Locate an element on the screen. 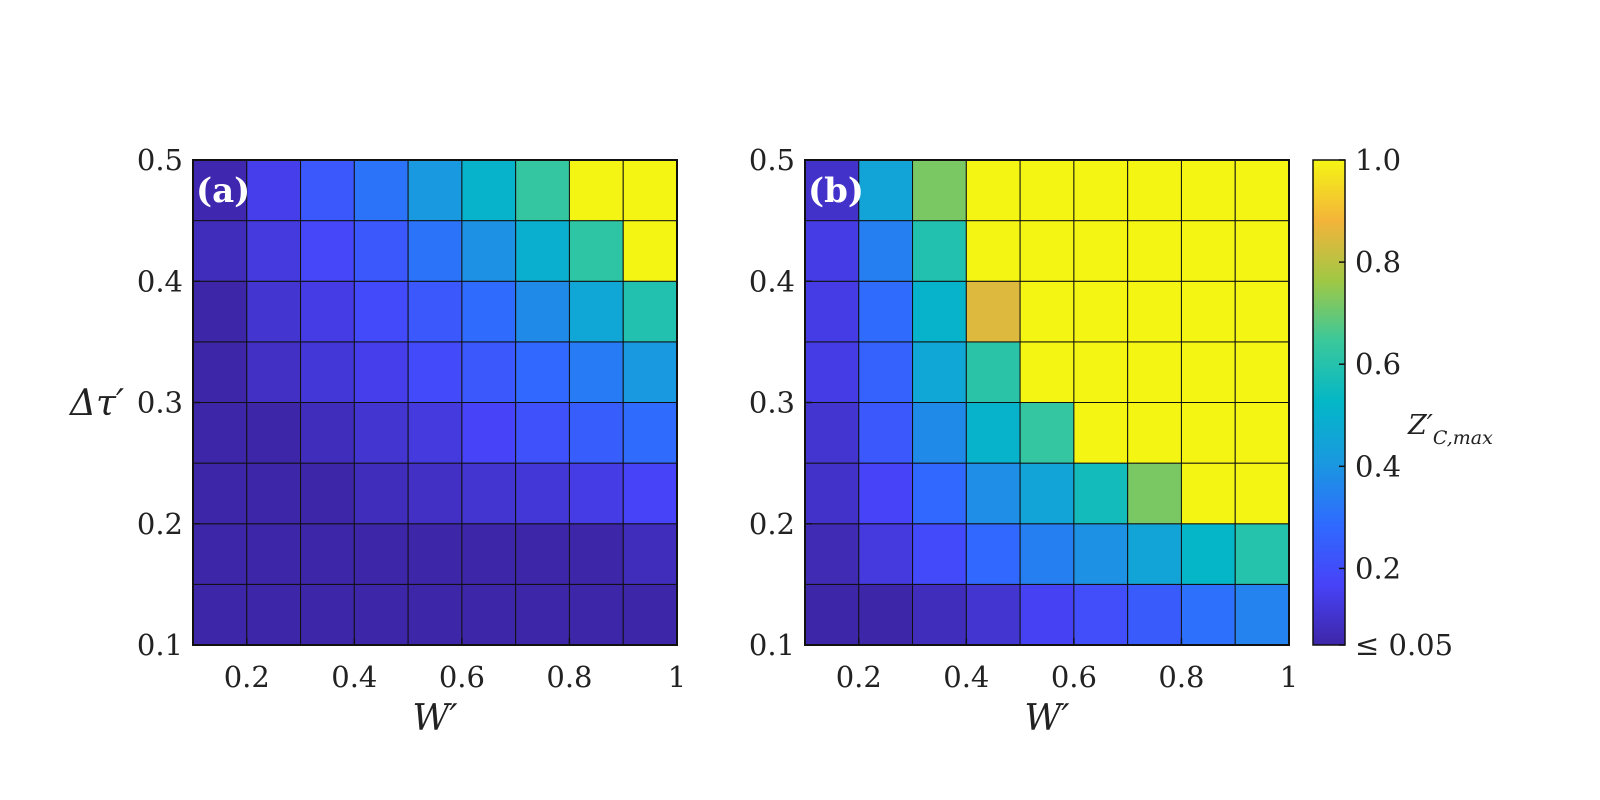  colorbar: ≤ 0.05 0.2 0.4 0.6 0.8 1.0 Z′C,max is located at coordinates (1402, 402).